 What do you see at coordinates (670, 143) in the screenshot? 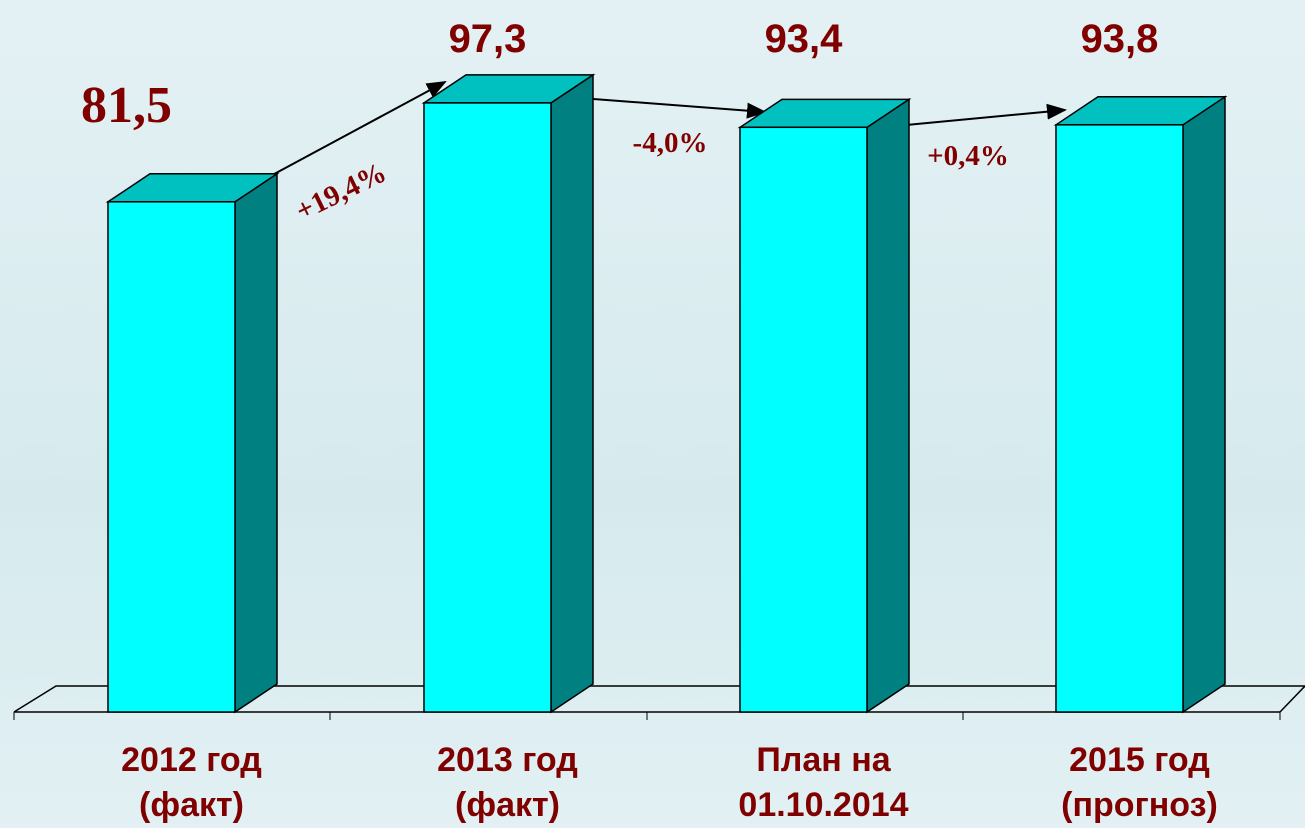
I see `change-annotation: -4,0%` at bounding box center [670, 143].